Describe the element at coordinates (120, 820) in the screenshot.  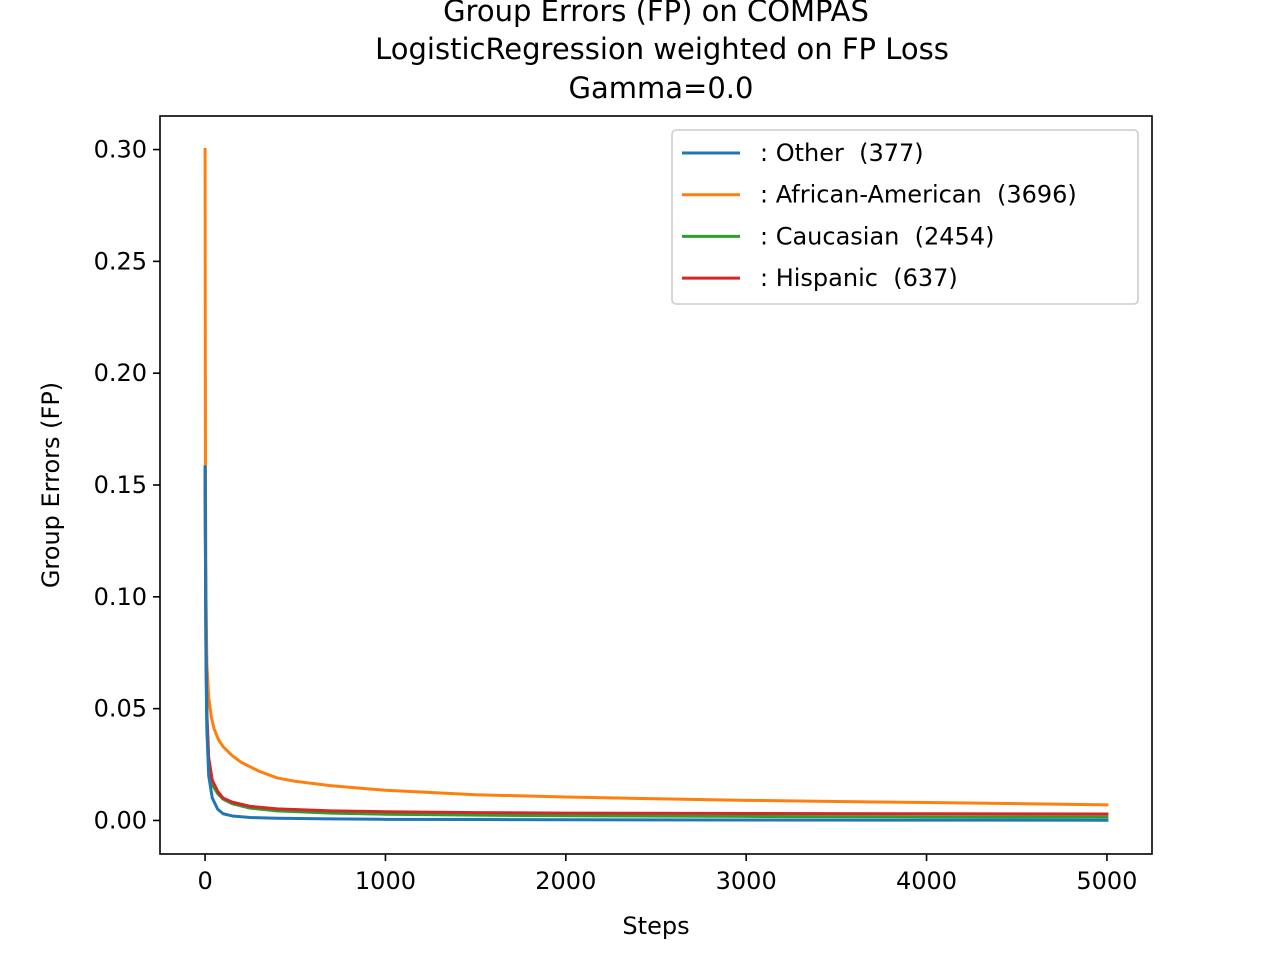
I see `y-tick-label: 0.00` at that location.